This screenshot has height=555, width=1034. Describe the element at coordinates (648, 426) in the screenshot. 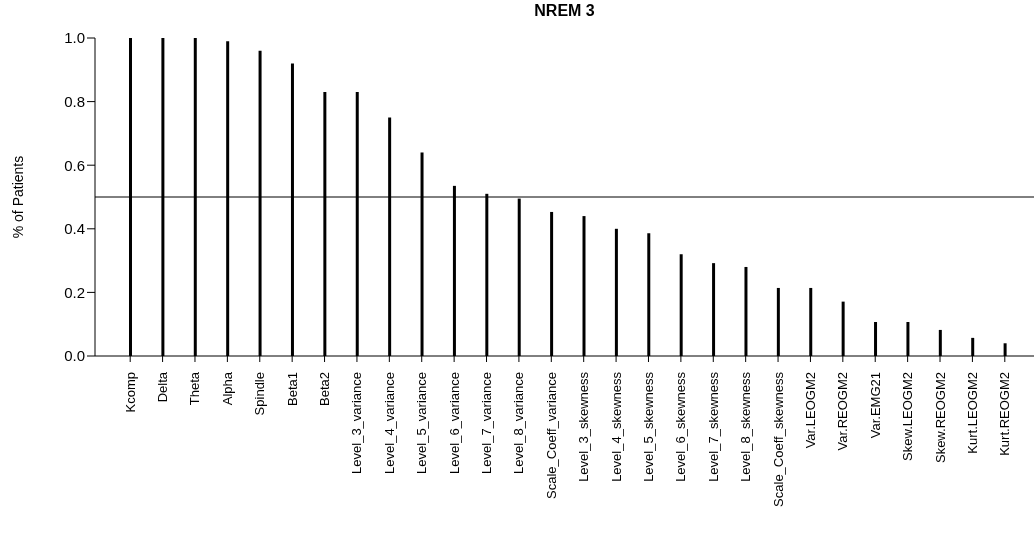

I see `x-tick-label: Level_5_skewness` at that location.